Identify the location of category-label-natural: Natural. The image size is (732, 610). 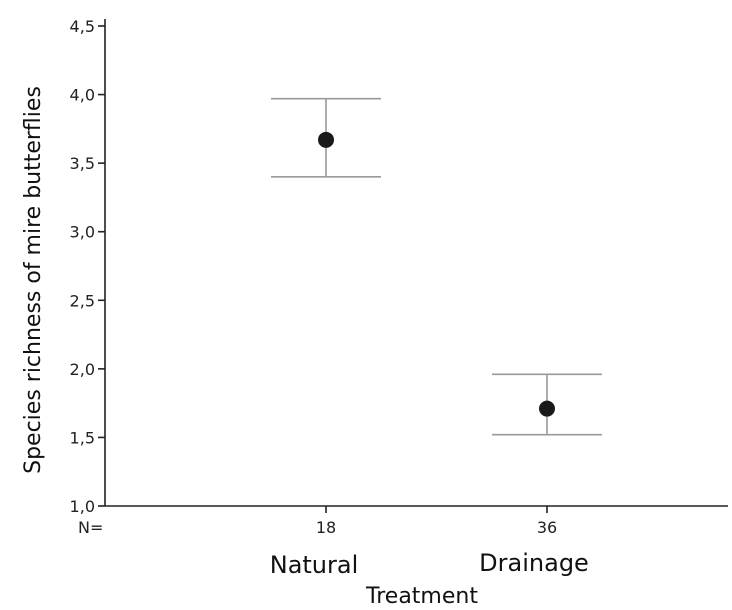
(314, 565).